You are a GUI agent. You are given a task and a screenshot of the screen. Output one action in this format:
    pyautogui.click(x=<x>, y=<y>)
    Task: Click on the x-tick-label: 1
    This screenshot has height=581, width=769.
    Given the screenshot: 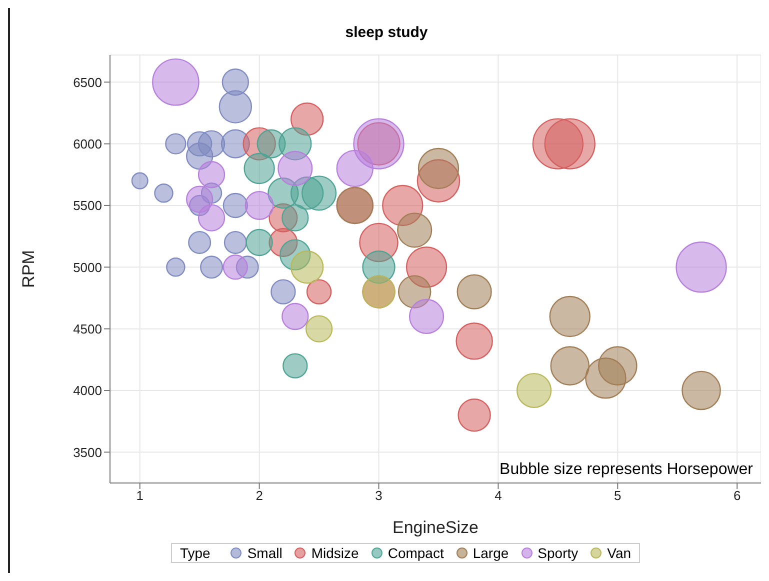 What is the action you would take?
    pyautogui.click(x=140, y=496)
    